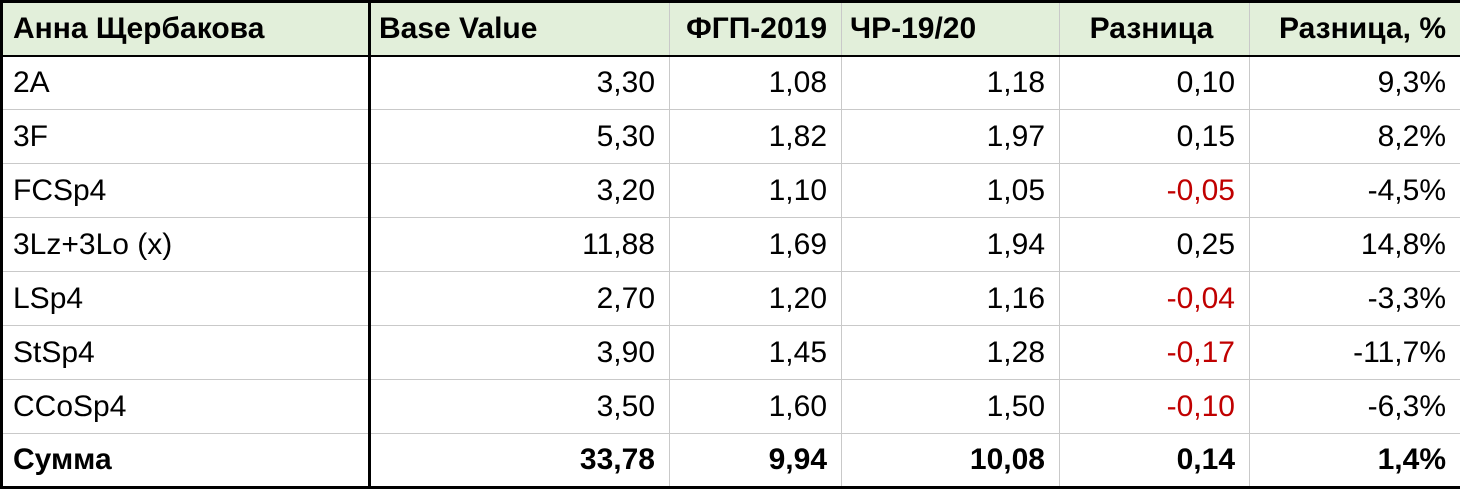 This screenshot has height=489, width=1460. What do you see at coordinates (756, 137) in the screenshot?
I see `cell-goe-fgp: 1,82` at bounding box center [756, 137].